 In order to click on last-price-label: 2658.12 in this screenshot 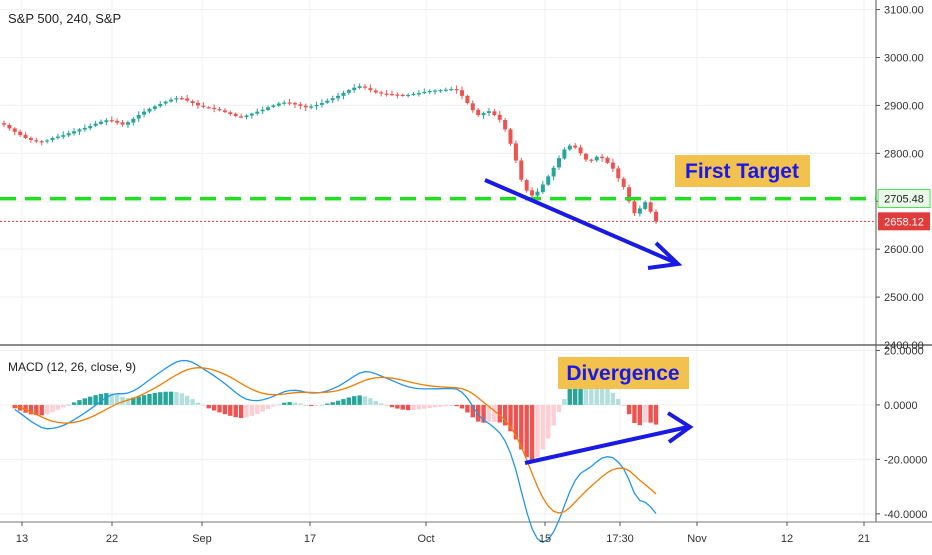, I will do `click(904, 222)`.